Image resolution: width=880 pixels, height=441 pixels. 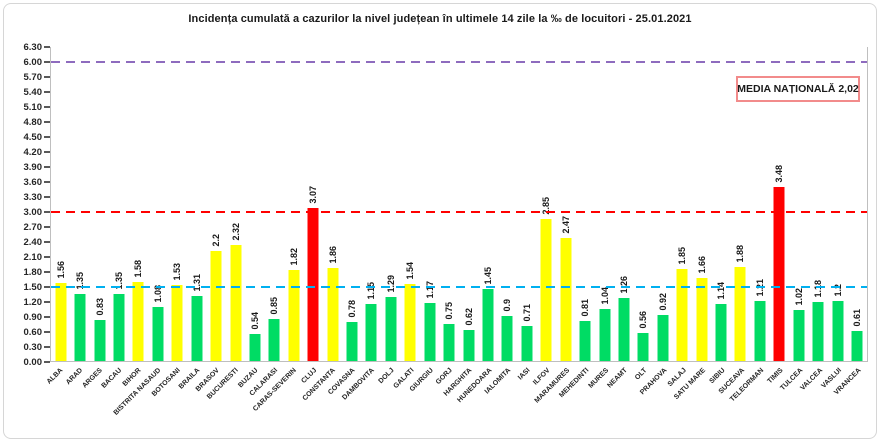 I want to click on x-label-cell: ARAD, so click(x=76, y=399).